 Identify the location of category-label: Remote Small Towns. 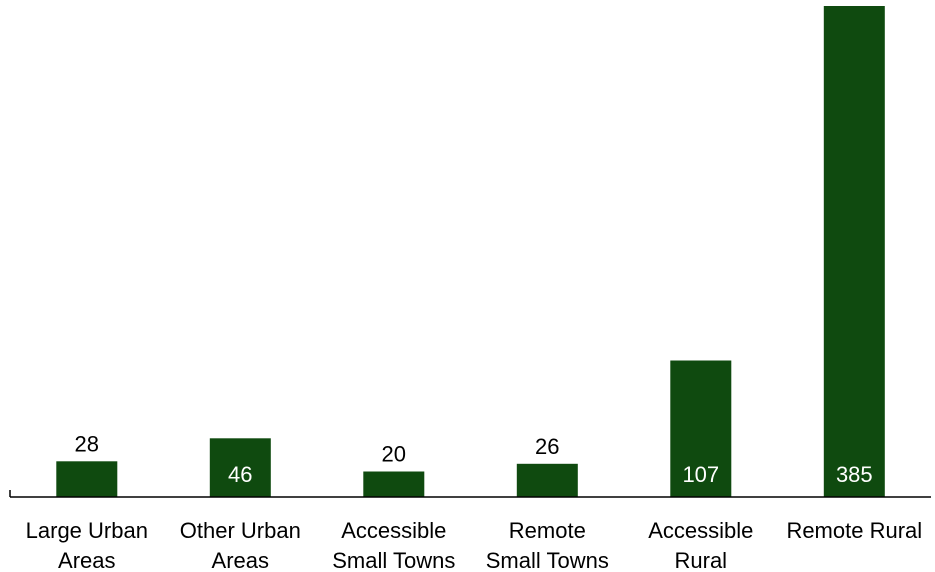
(547, 545).